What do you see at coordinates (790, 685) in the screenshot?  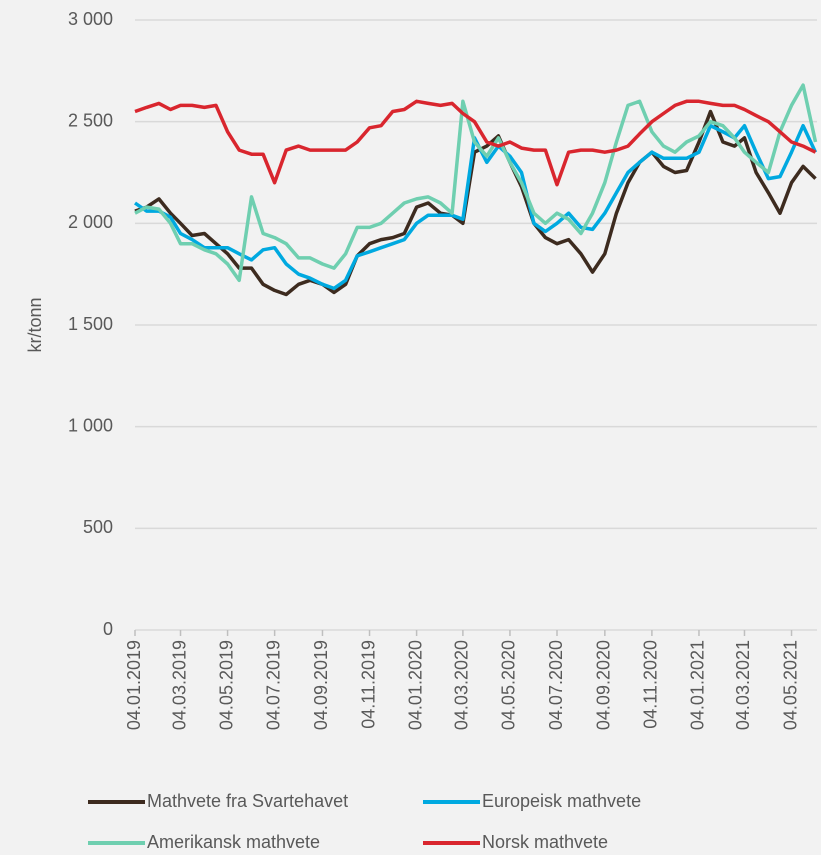 I see `x-tick-label: 04.05.2021` at bounding box center [790, 685].